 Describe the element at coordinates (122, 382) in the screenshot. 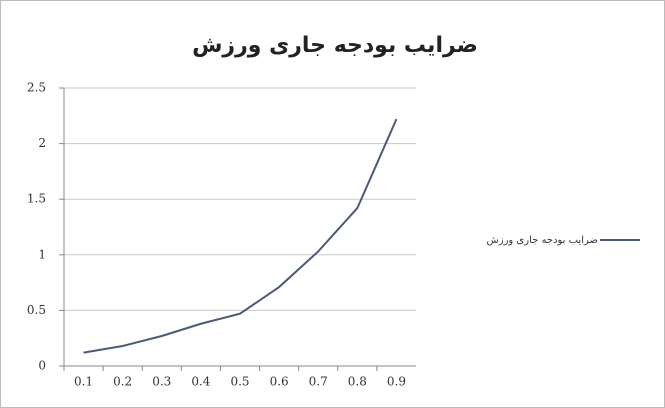

I see `x-tick-label: 0.2` at that location.